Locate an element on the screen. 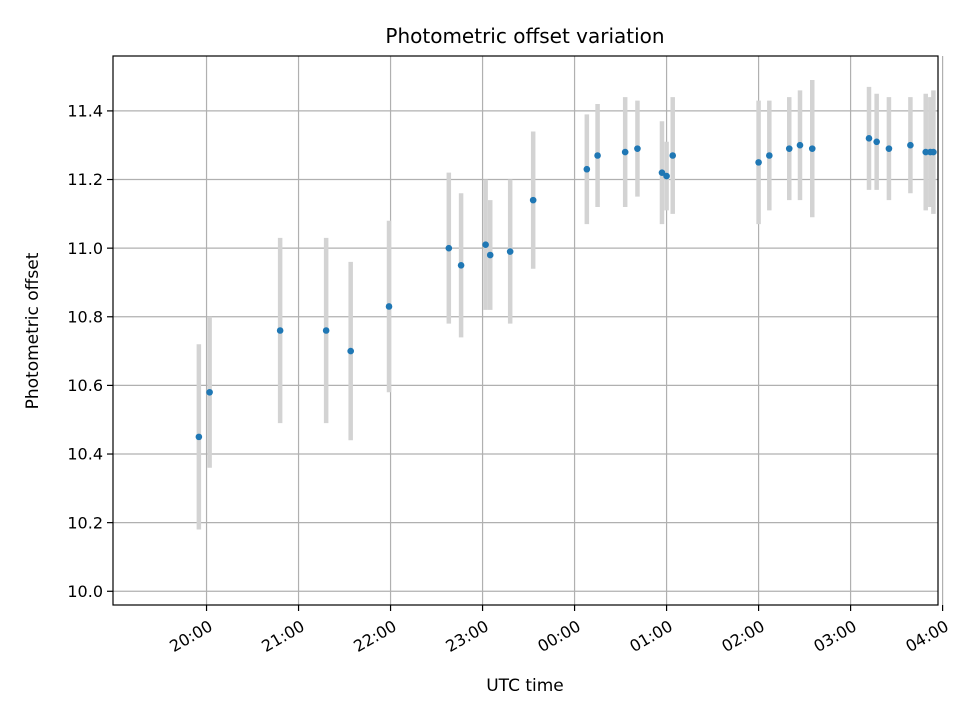 This screenshot has height=720, width=960. y-tick-label: 11.2 is located at coordinates (85, 179).